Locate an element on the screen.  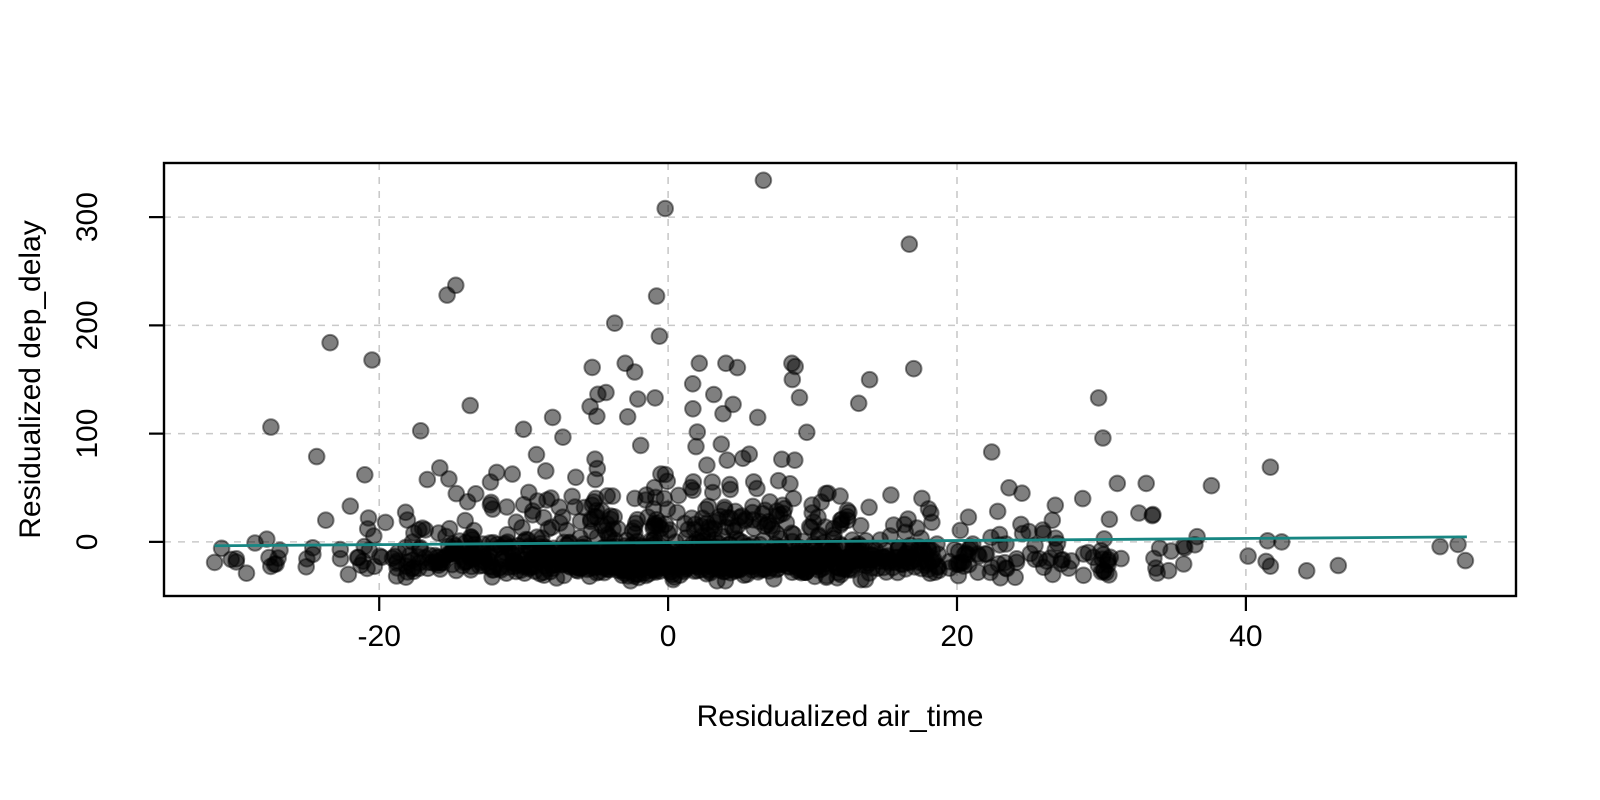
x-axis-title: Residualized air_time is located at coordinates (840, 716).